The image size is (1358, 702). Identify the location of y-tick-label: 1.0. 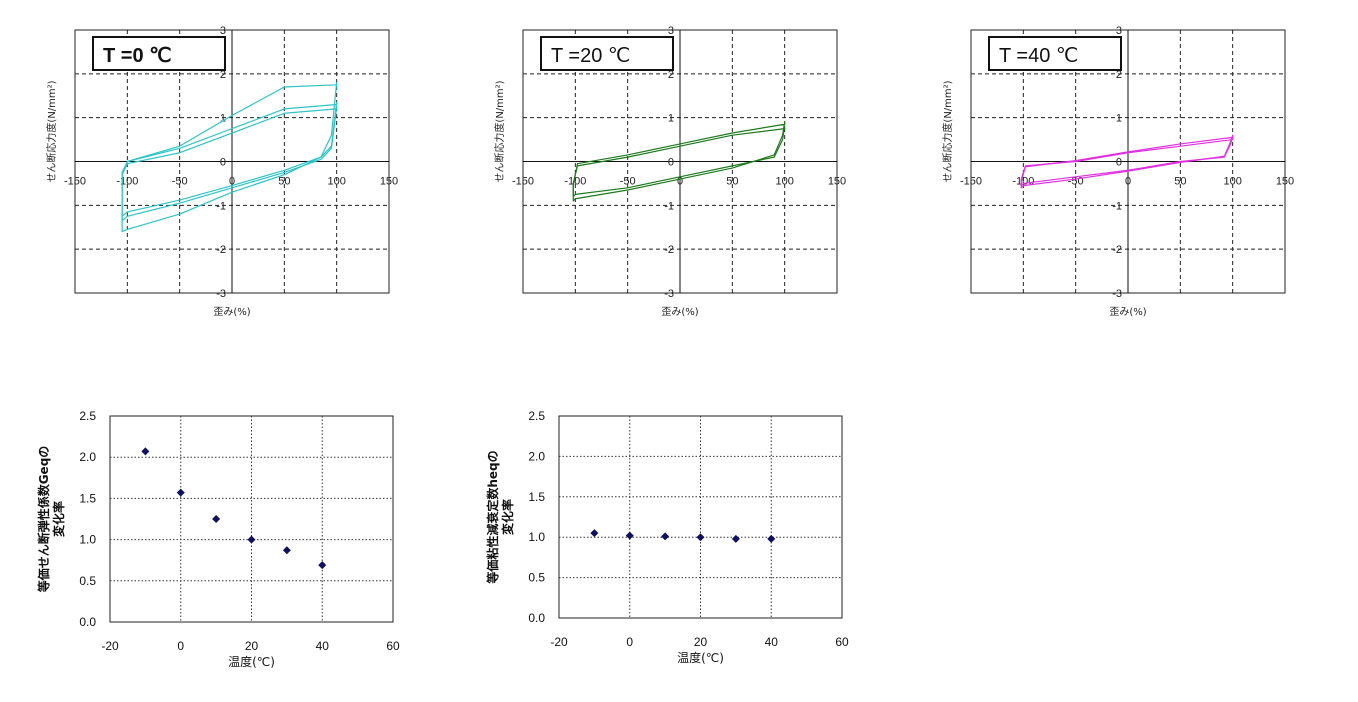
(87, 540).